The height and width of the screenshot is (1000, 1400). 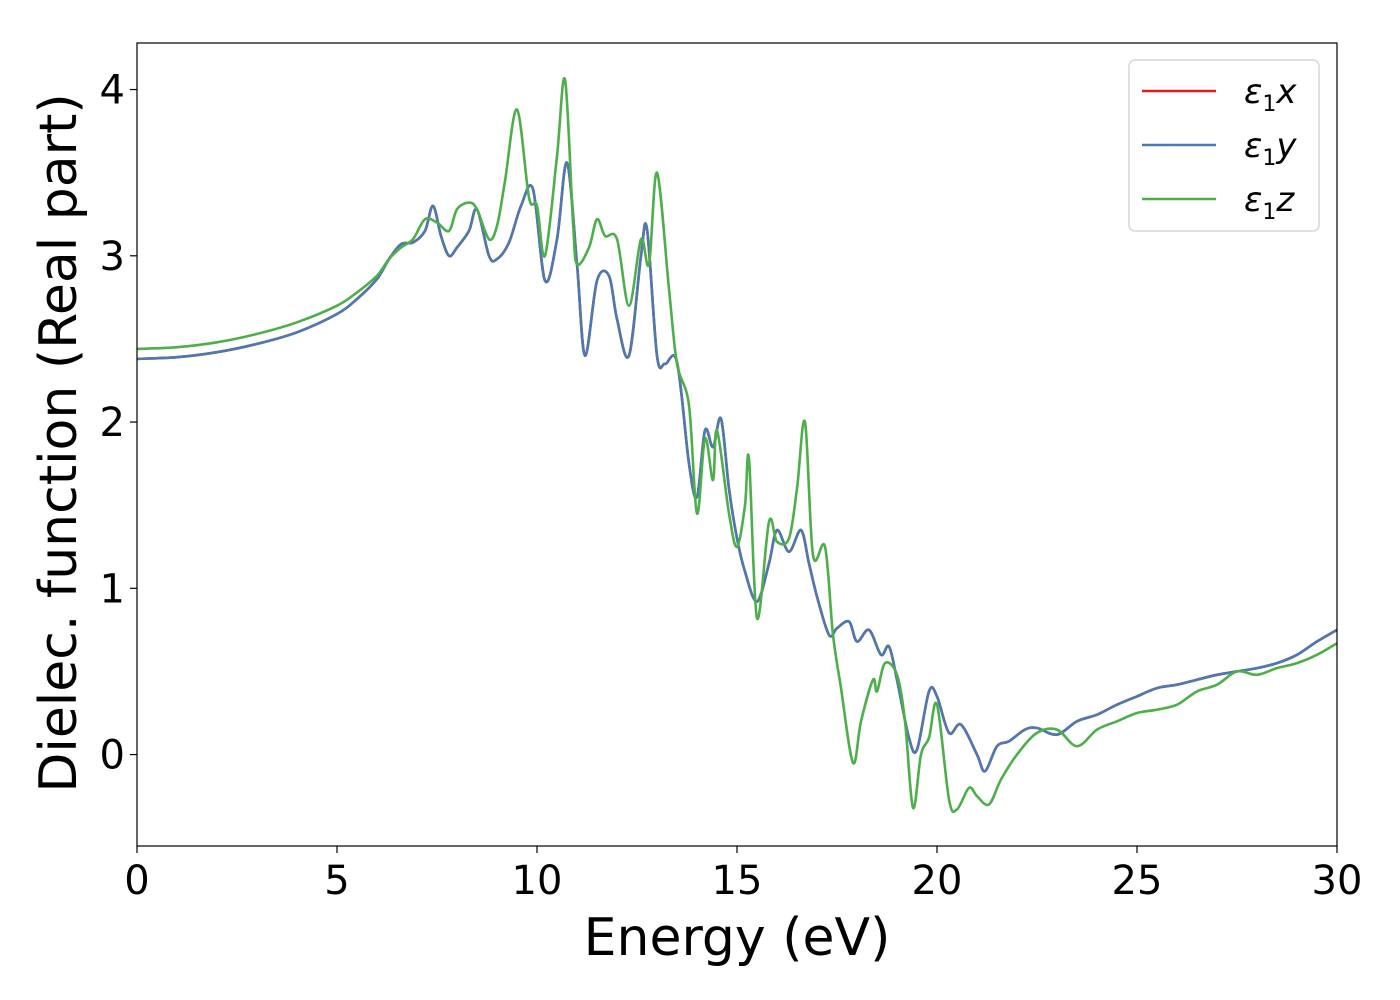 I want to click on y-tick-label: 0, so click(x=112, y=756).